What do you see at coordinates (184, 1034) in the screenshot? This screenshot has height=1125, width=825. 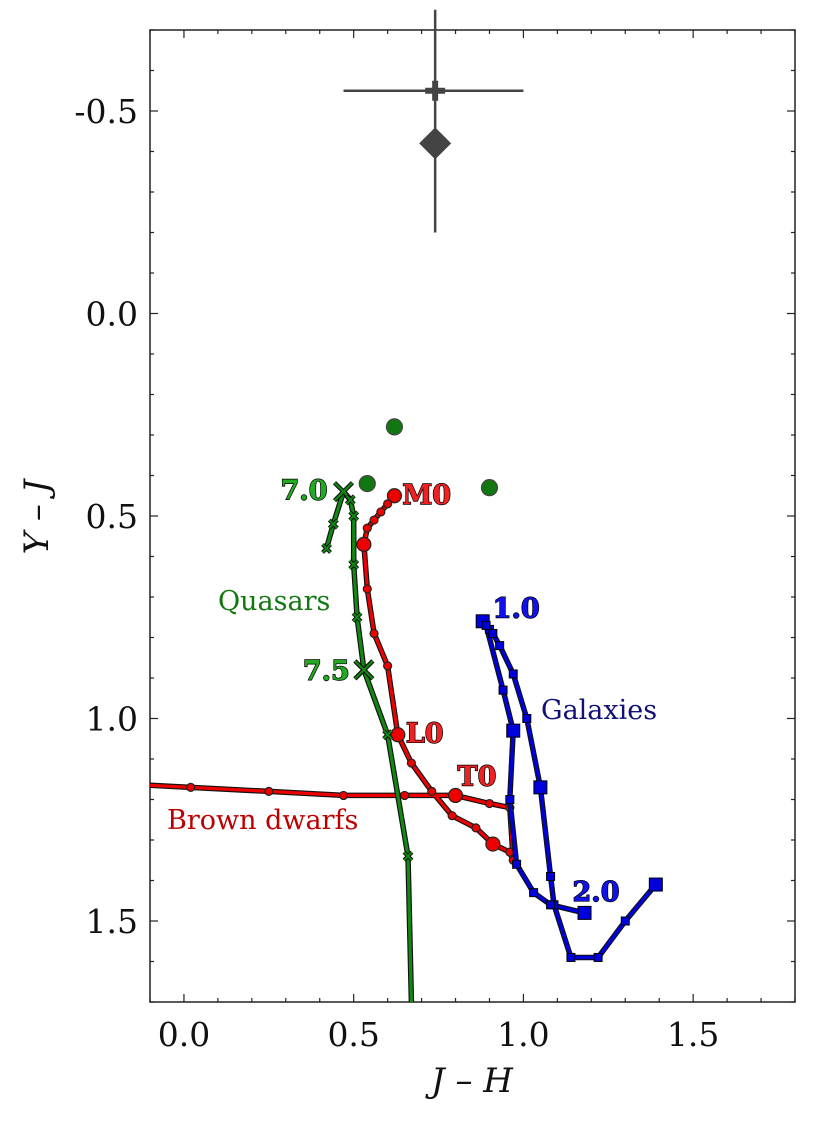 I see `x-tick-label: 0.0` at bounding box center [184, 1034].